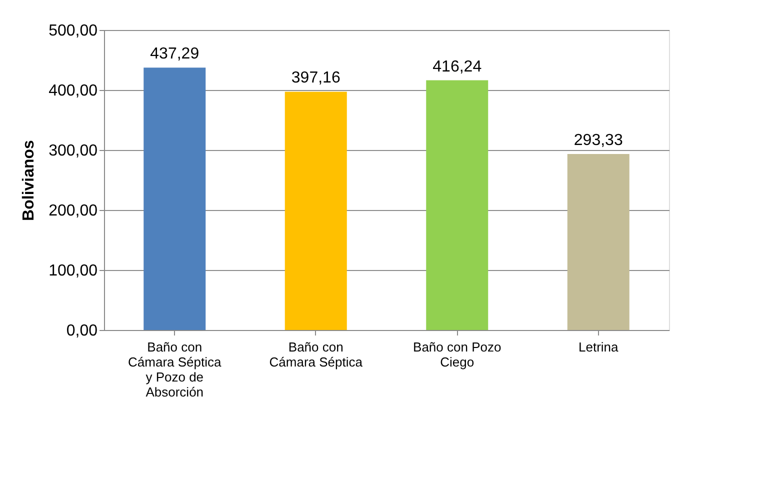 The width and height of the screenshot is (766, 501). What do you see at coordinates (175, 370) in the screenshot?
I see `x-tick-label: Baño con Cámara Séptica y Pozo de Absorción` at bounding box center [175, 370].